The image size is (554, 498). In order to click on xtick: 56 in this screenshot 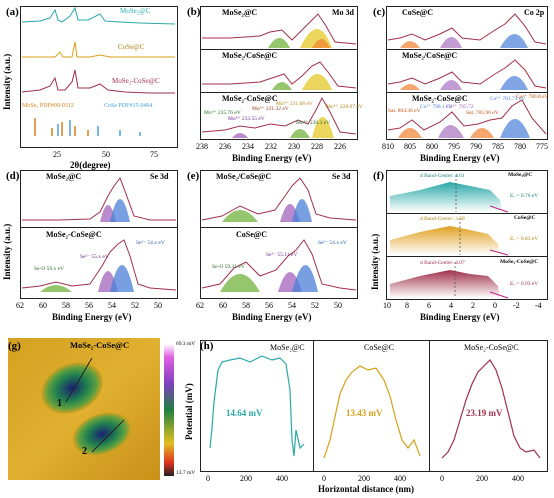, I will do `click(89, 305)`.